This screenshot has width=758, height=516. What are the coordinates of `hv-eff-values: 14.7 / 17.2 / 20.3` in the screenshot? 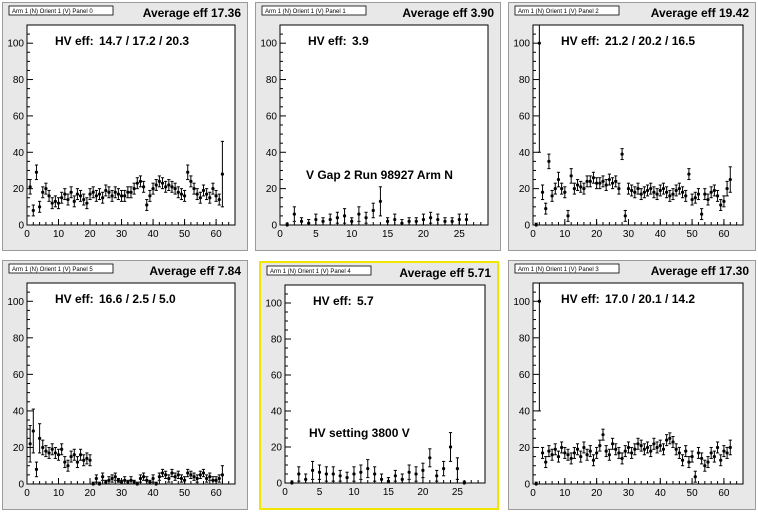 It's located at (144, 41).